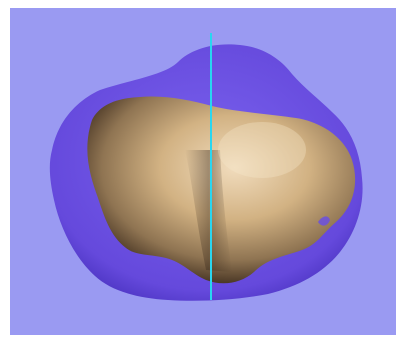 Image resolution: width=407 pixels, height=342 pixels. I want to click on surface-notch, so click(324, 221).